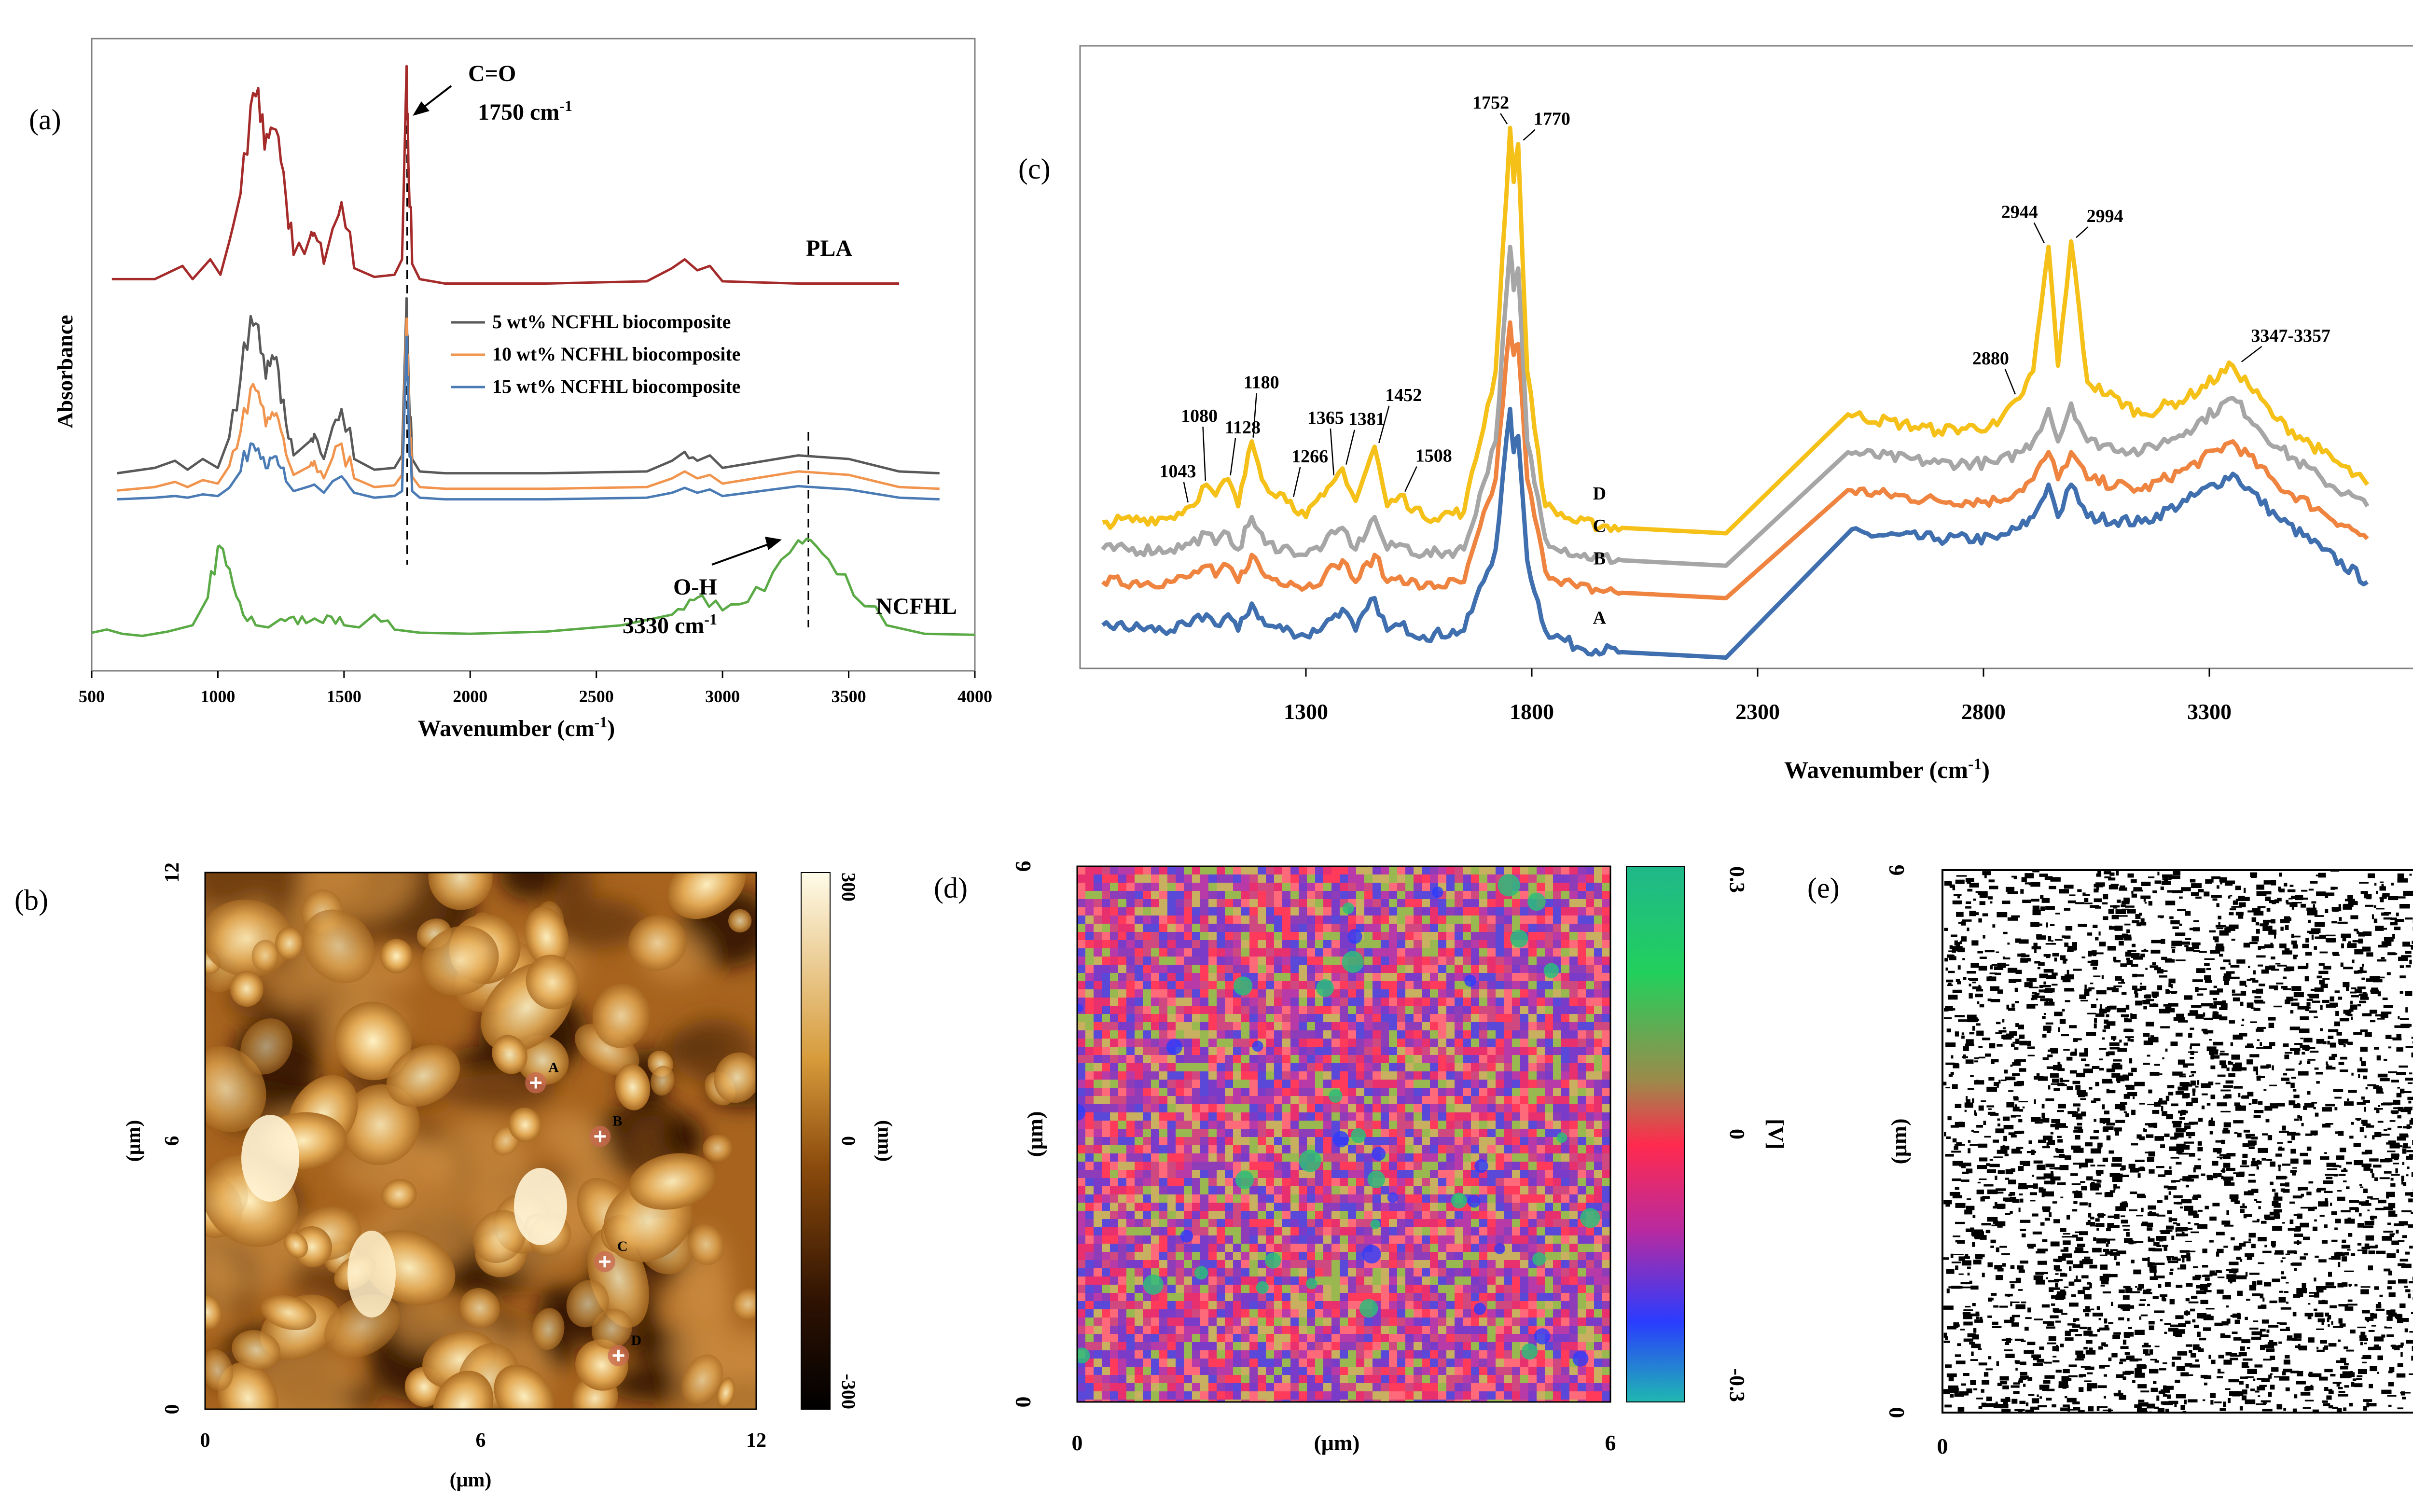 The width and height of the screenshot is (2413, 1512). I want to click on series-pla, so click(505, 175).